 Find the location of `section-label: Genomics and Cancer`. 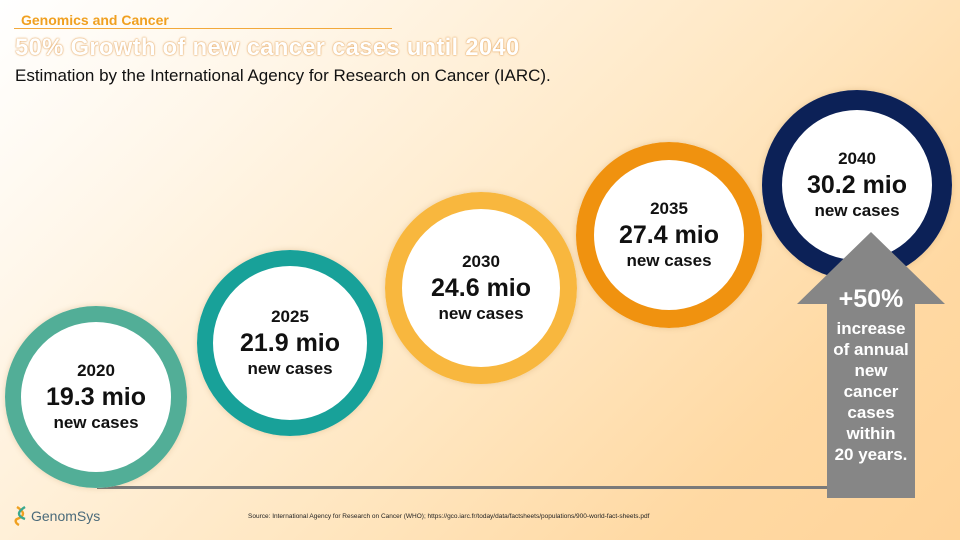

section-label: Genomics and Cancer is located at coordinates (95, 20).